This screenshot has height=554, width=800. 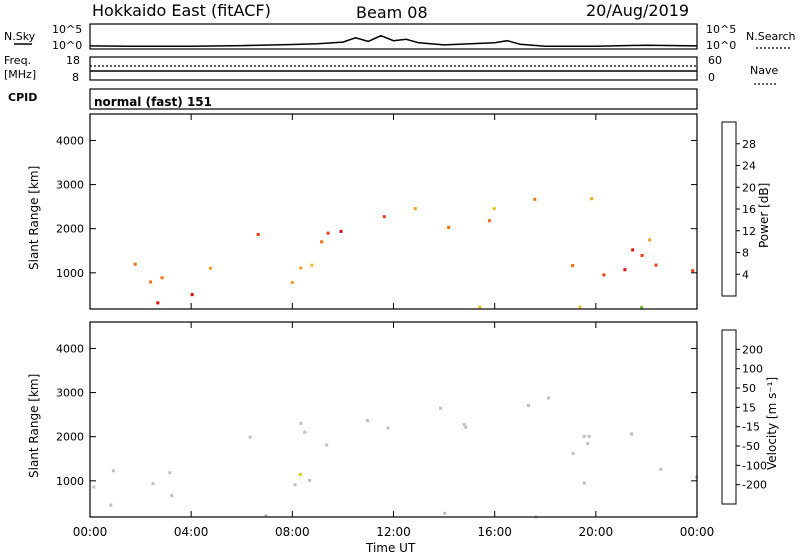 What do you see at coordinates (752, 369) in the screenshot?
I see `colorbar-tick-label: 100` at bounding box center [752, 369].